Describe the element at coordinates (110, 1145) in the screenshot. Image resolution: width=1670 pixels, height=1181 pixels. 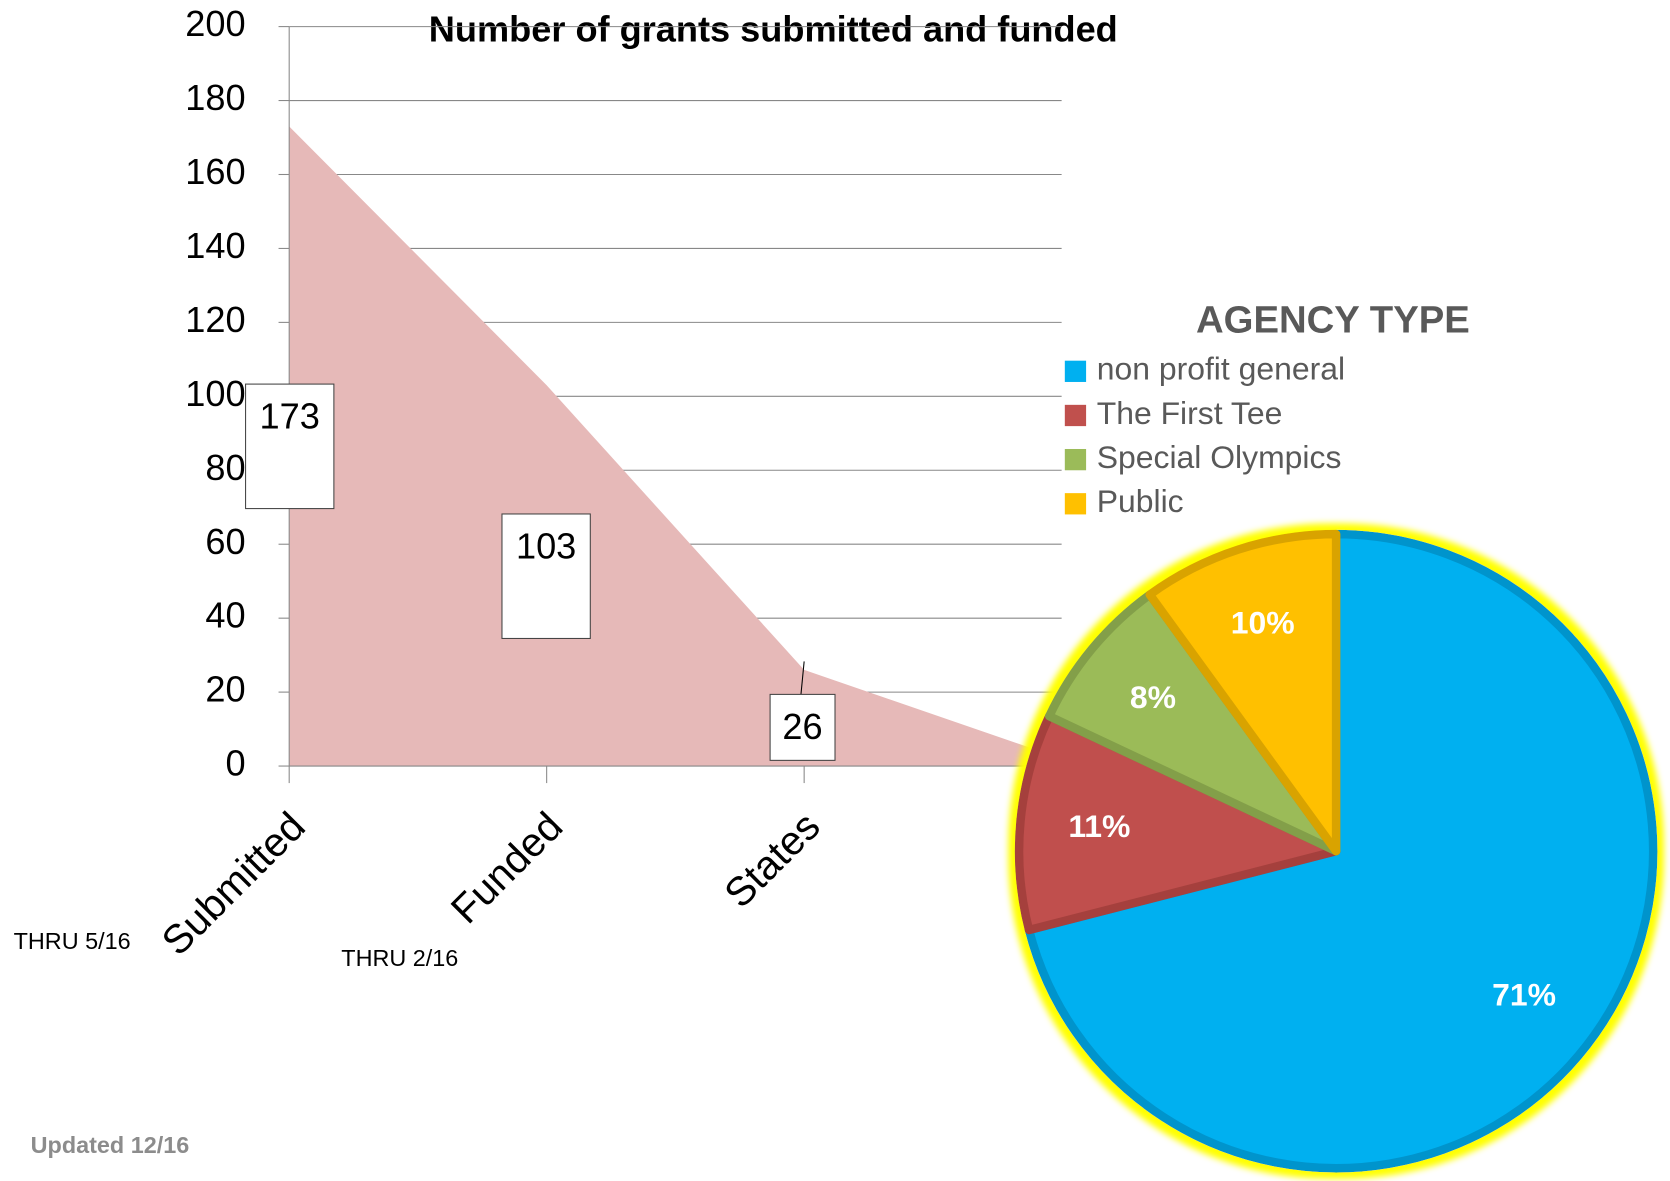
I see `annotation: Updated 12/16` at that location.